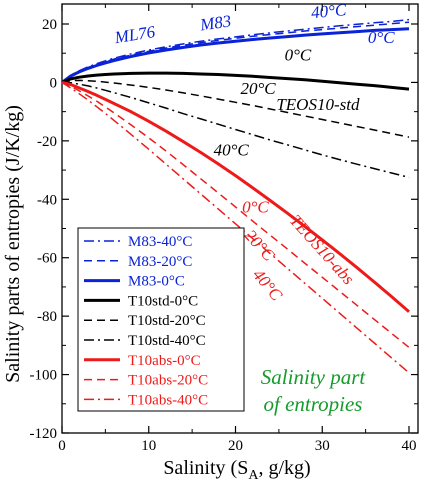  What do you see at coordinates (156, 282) in the screenshot?
I see `legend-label-2: M83-0°C` at bounding box center [156, 282].